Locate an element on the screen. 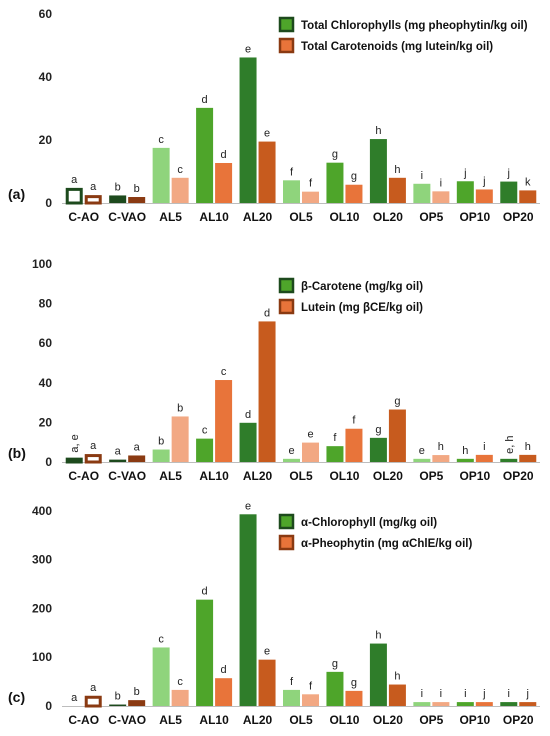  panel-label: (a) is located at coordinates (16, 194).